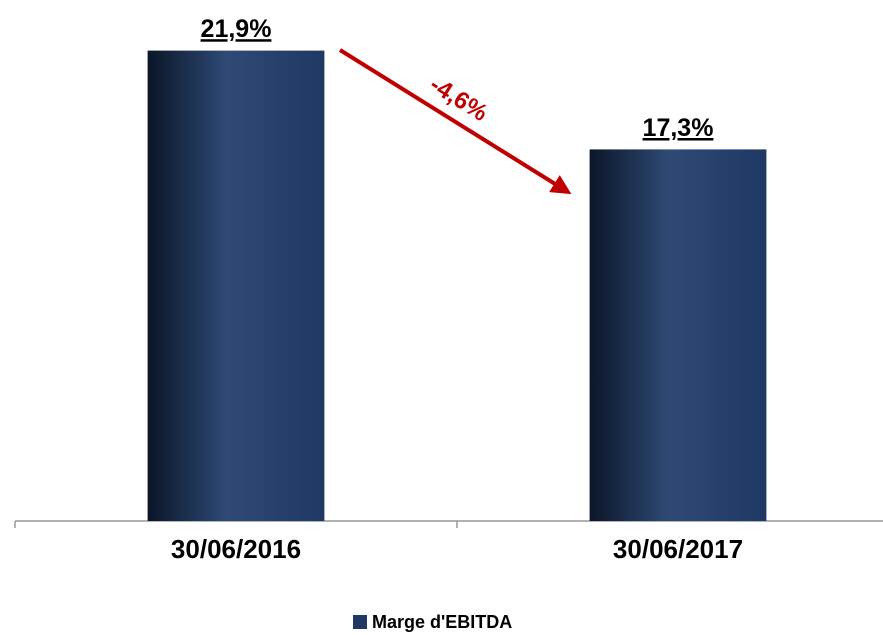 This screenshot has height=635, width=883. What do you see at coordinates (442, 622) in the screenshot?
I see `legend-label: Marge d'EBITDA` at bounding box center [442, 622].